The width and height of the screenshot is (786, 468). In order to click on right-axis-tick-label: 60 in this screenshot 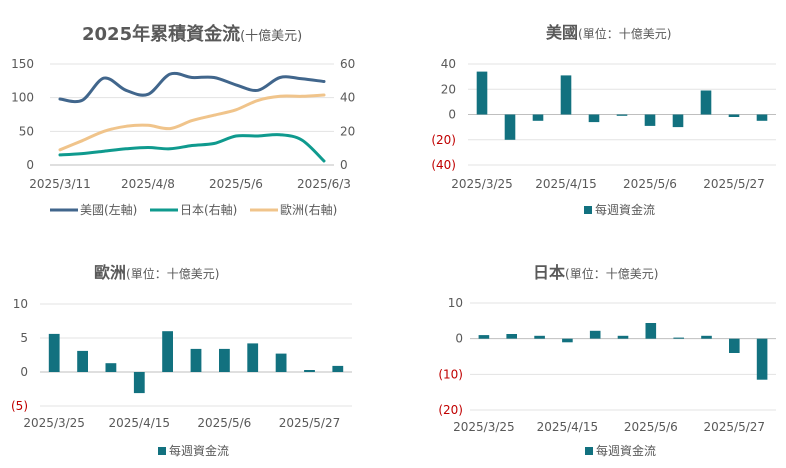, I will do `click(347, 64)`.